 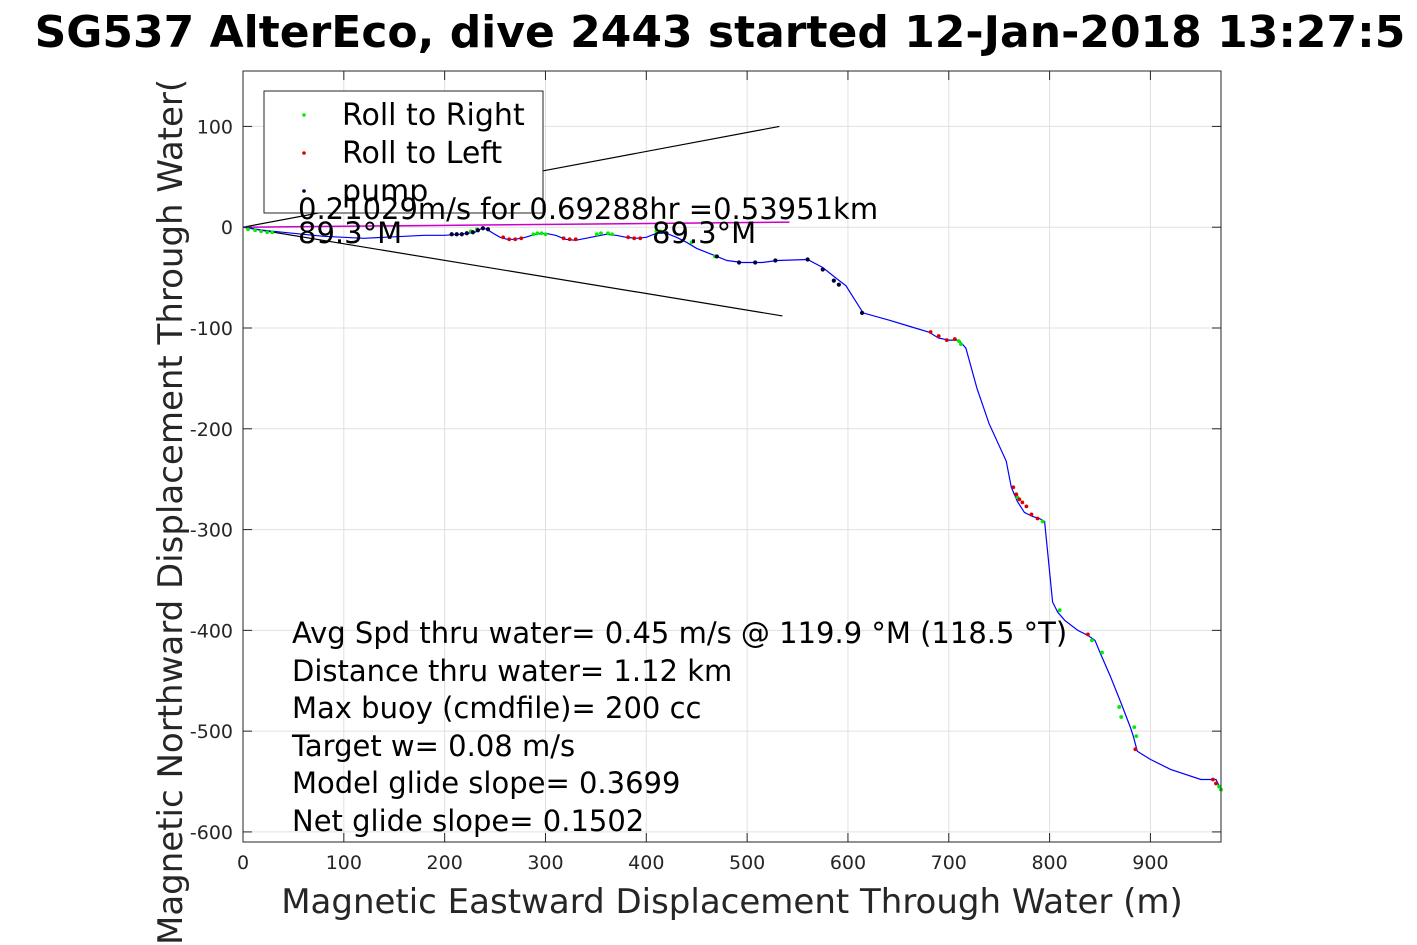 What do you see at coordinates (512, 671) in the screenshot?
I see `stat-distance: Distance thru water= 1.12 km` at bounding box center [512, 671].